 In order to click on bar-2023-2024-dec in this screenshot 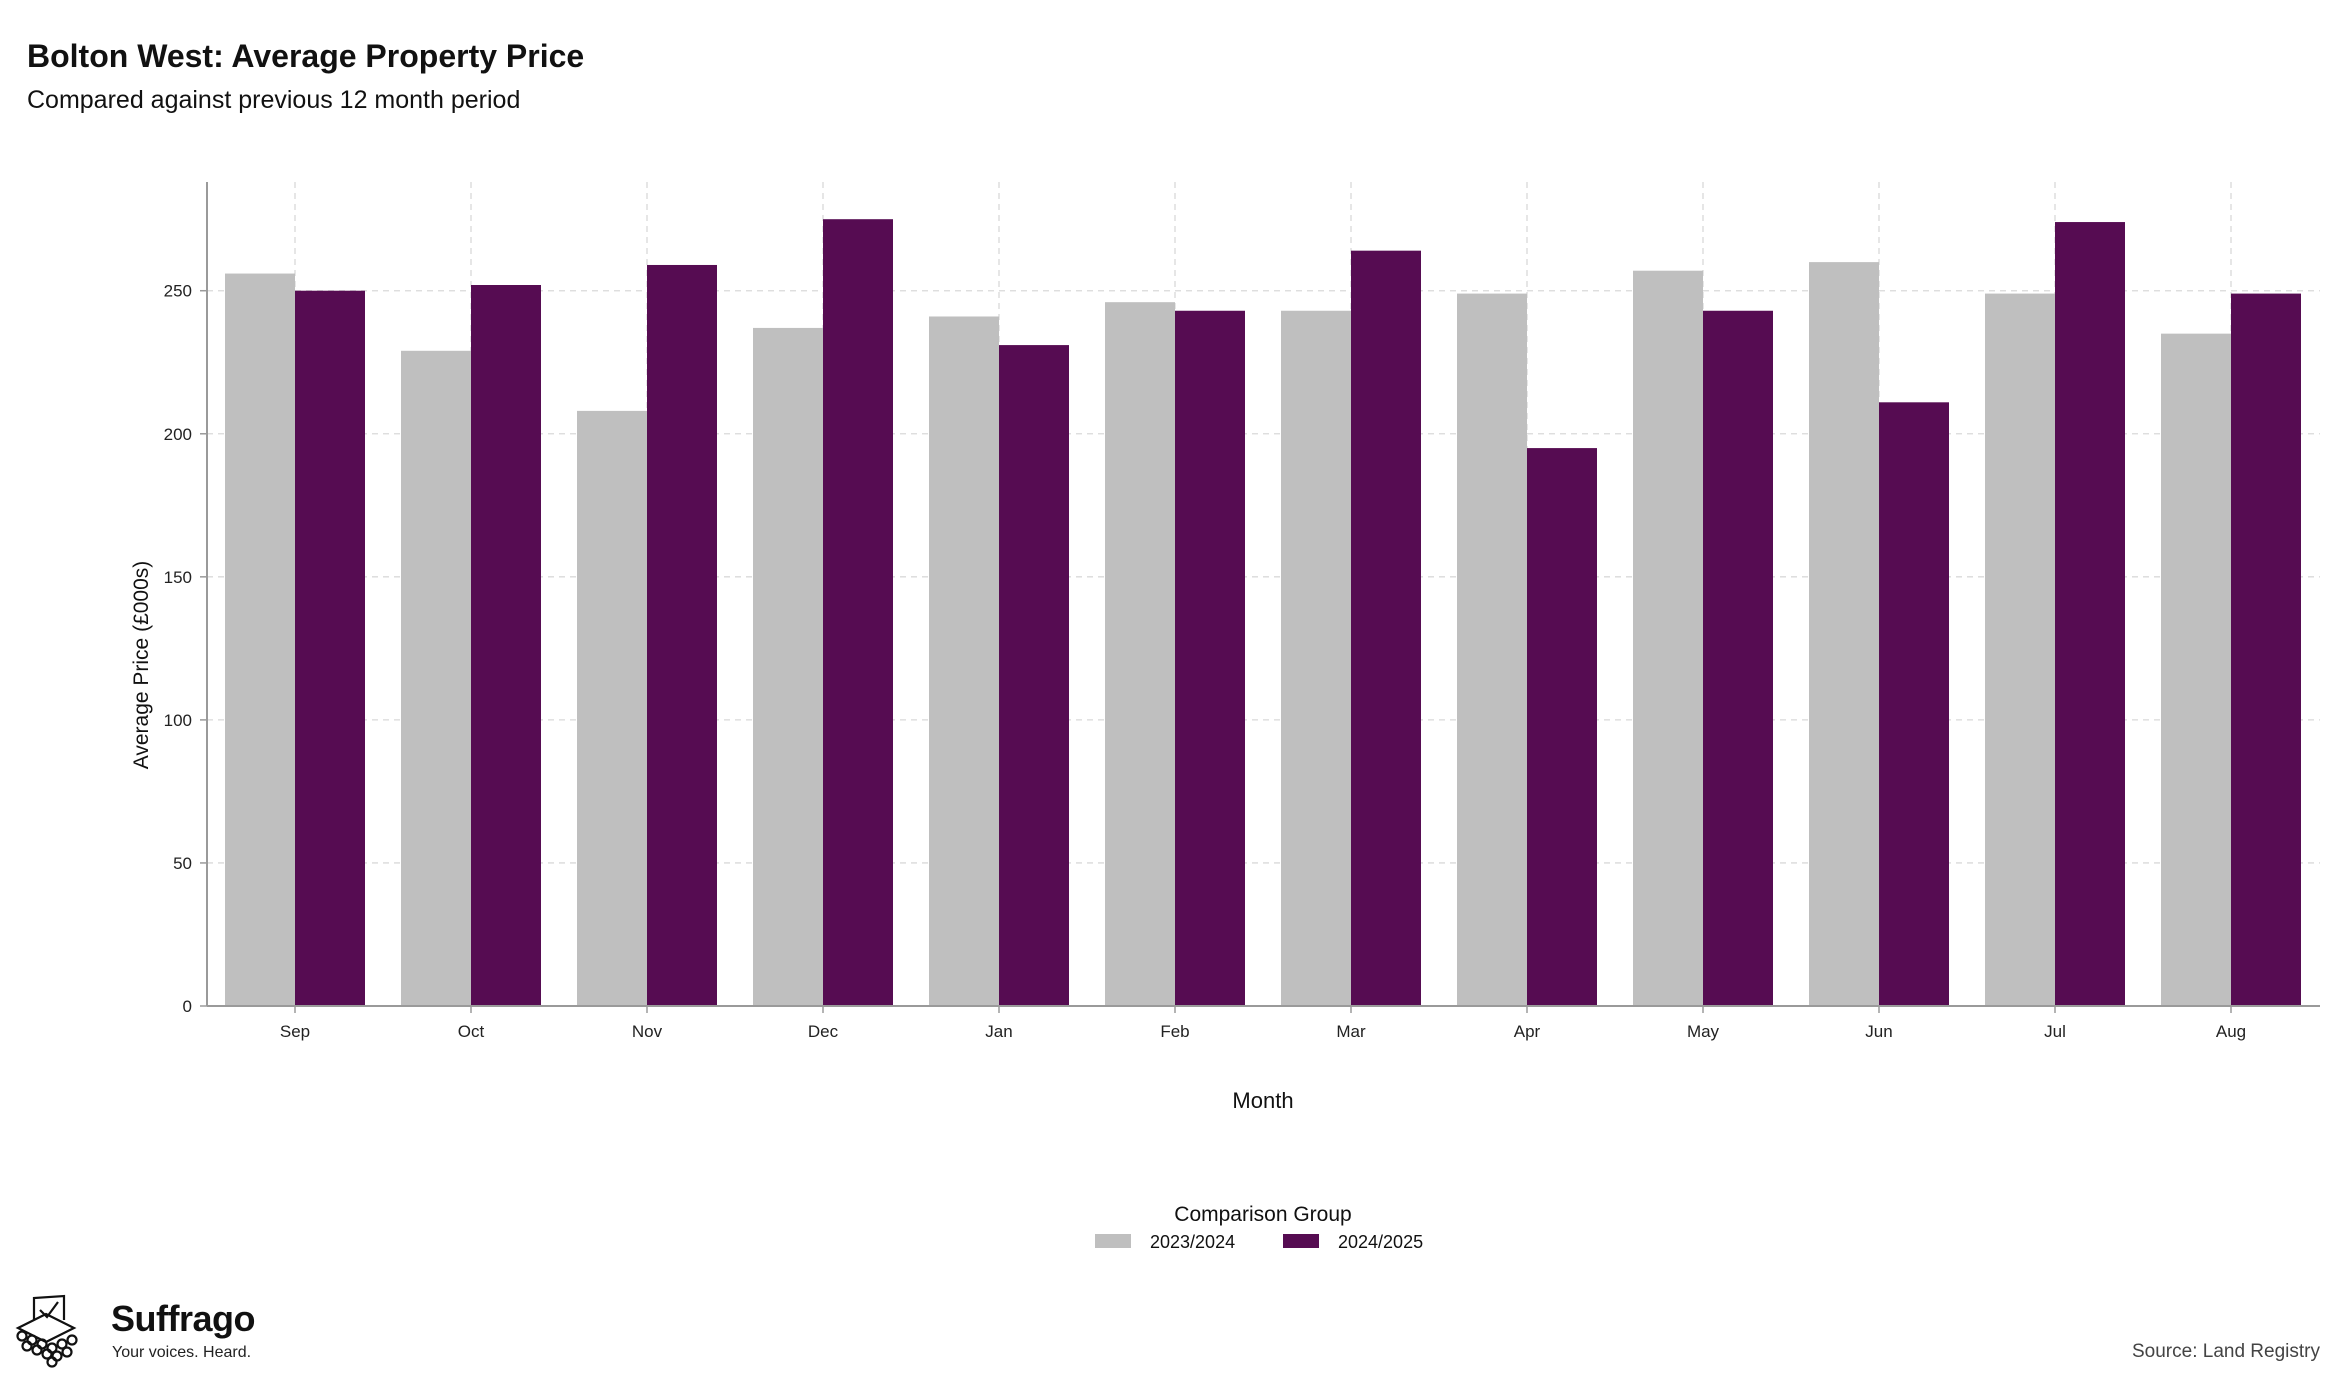, I will do `click(788, 667)`.